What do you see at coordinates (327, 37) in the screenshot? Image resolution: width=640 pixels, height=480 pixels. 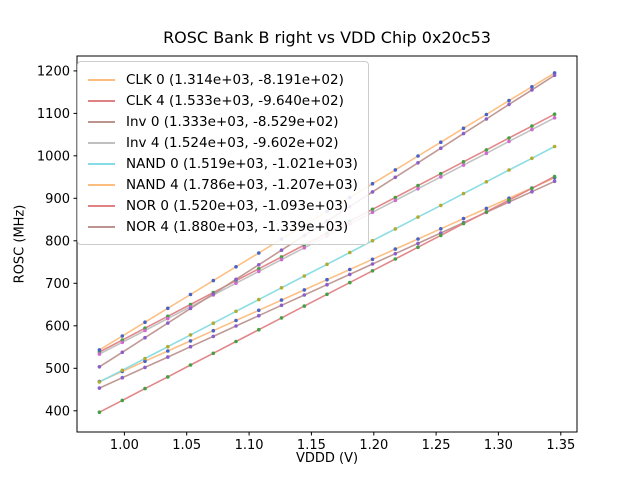 I see `chart-title: ROSC Bank B right vs VDD Chip 0x20c53` at bounding box center [327, 37].